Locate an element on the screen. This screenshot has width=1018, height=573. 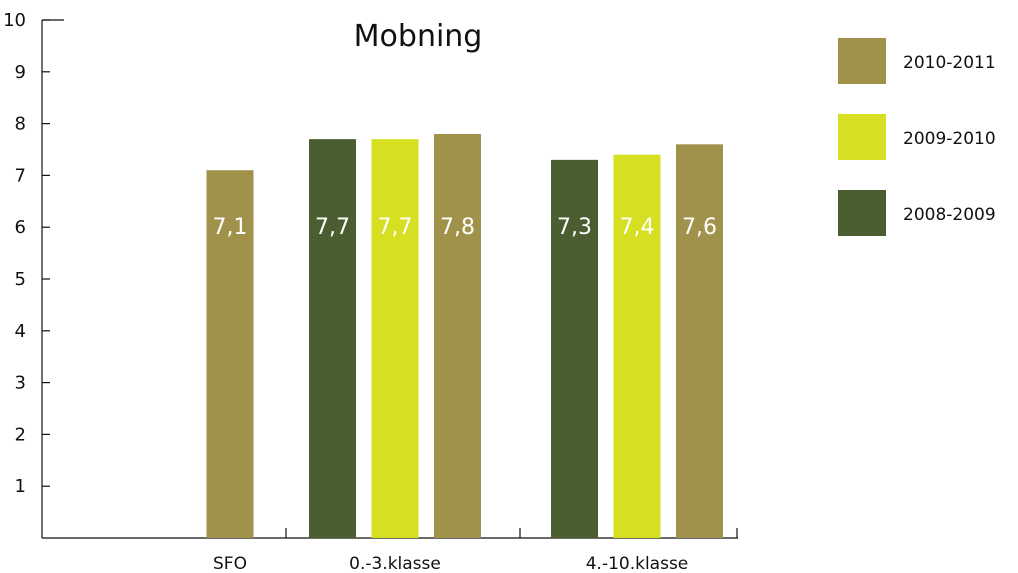
x-category-label: 0.-3.klasse is located at coordinates (395, 563).